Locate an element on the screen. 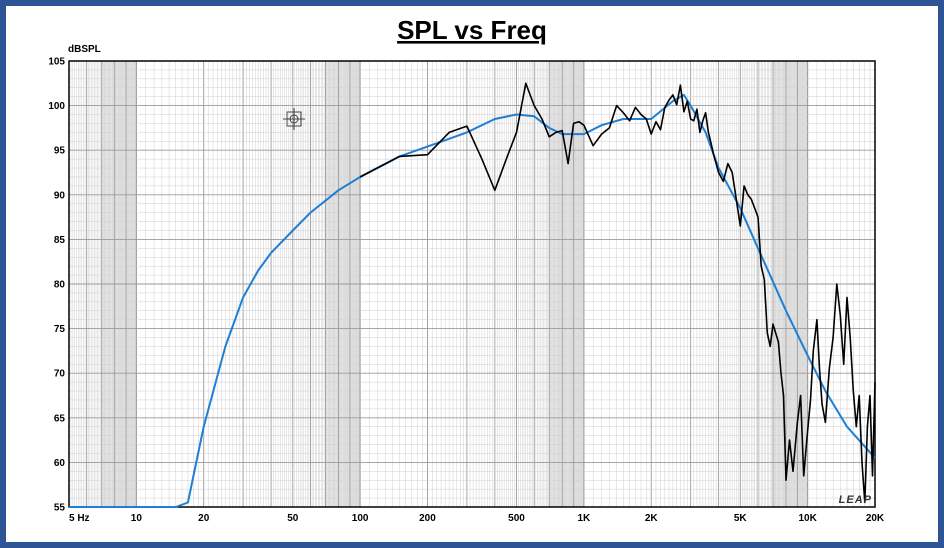 The image size is (944, 548). y-tick-label: 90 is located at coordinates (60, 195).